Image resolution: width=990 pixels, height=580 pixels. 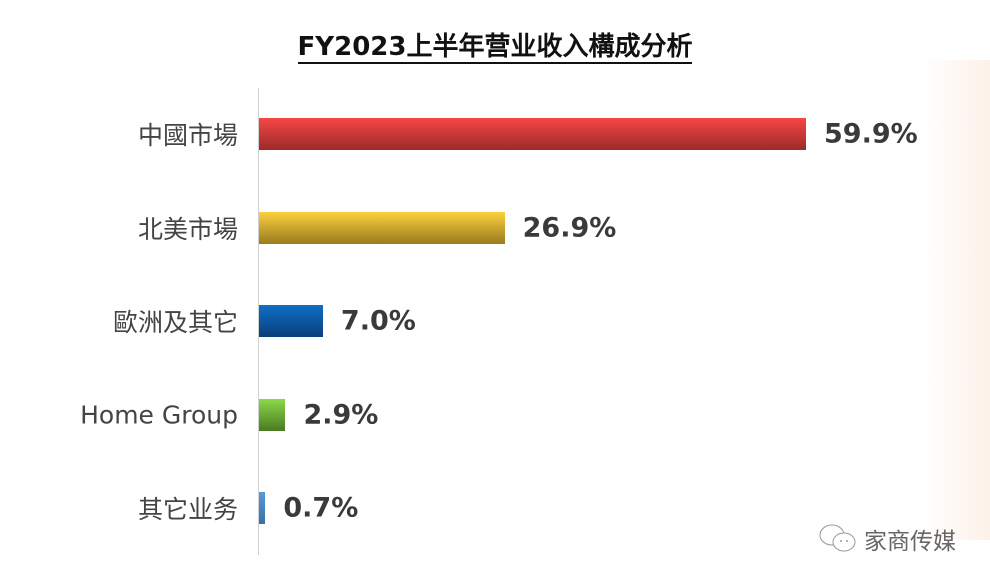 I want to click on background-decoration, so click(x=955, y=300).